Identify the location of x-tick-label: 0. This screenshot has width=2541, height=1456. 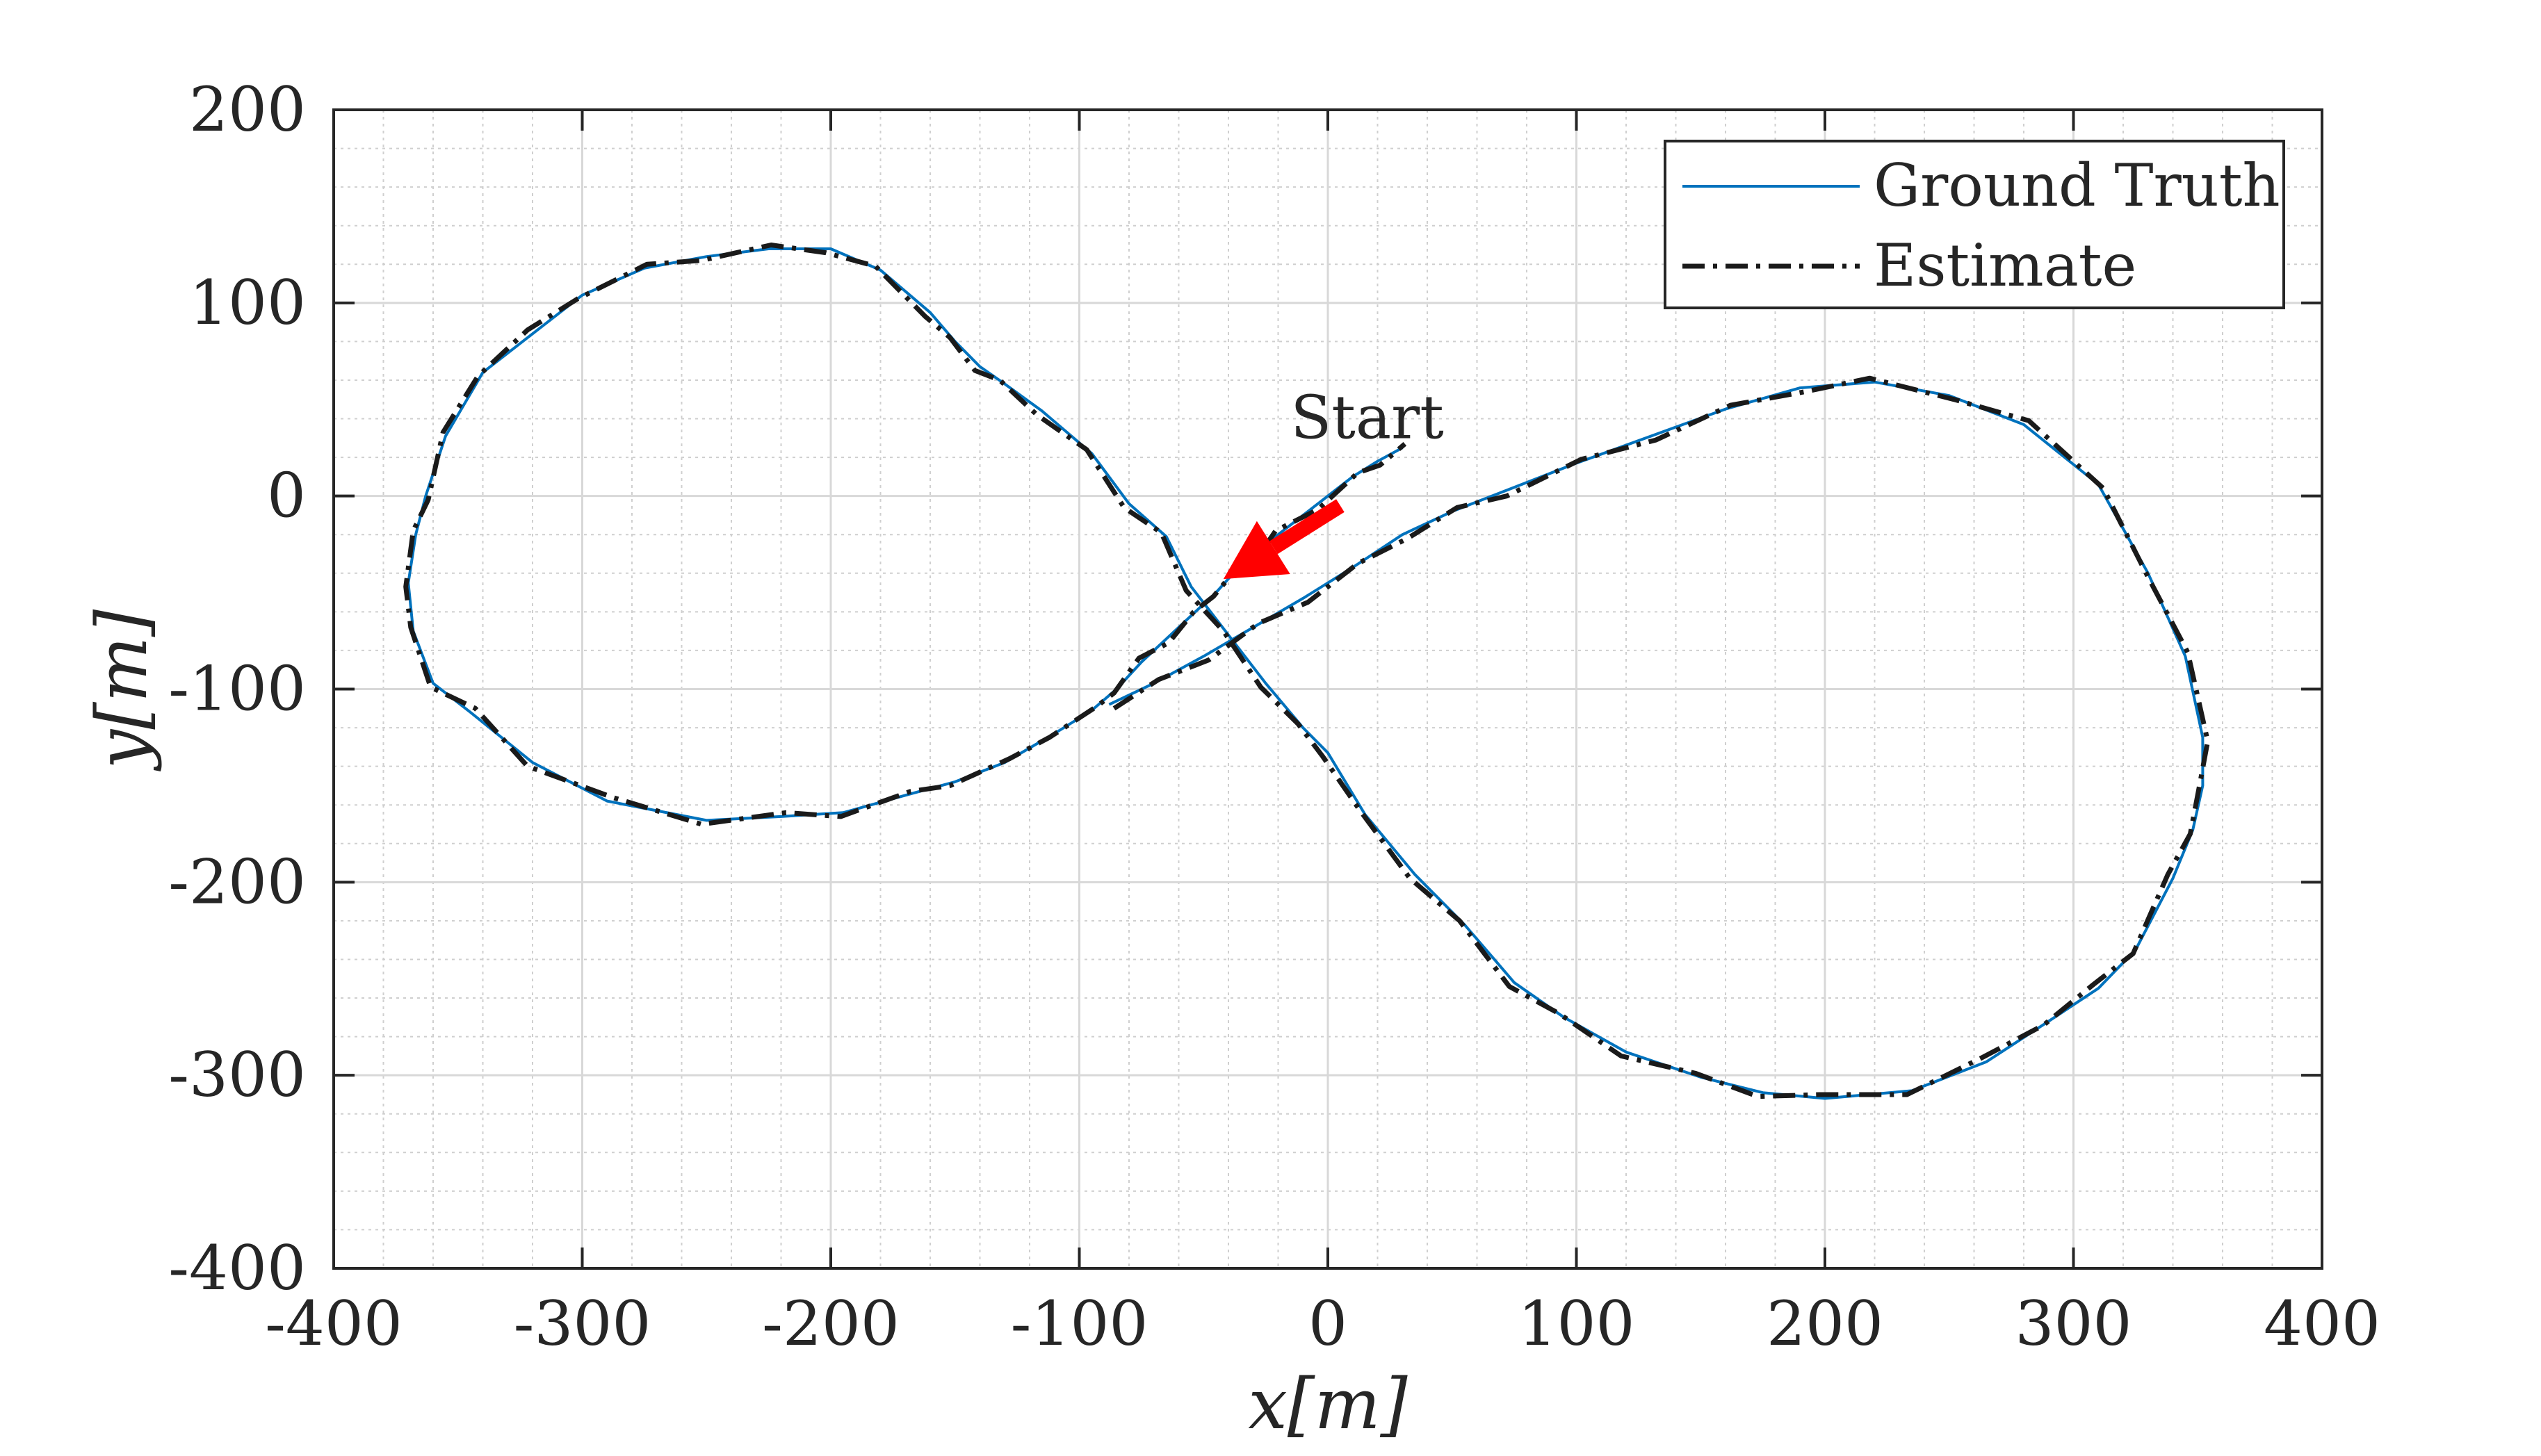
(1327, 1323).